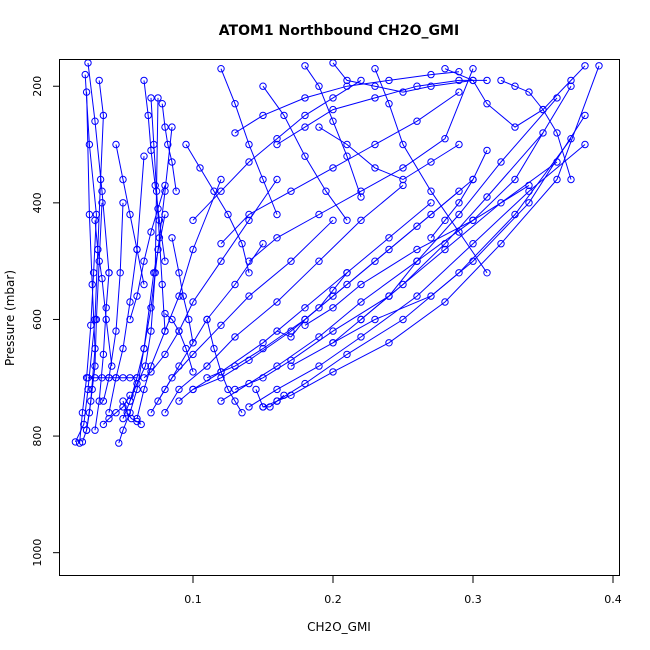 The image size is (650, 650). What do you see at coordinates (193, 599) in the screenshot?
I see `x-tick-label: 0.1` at bounding box center [193, 599].